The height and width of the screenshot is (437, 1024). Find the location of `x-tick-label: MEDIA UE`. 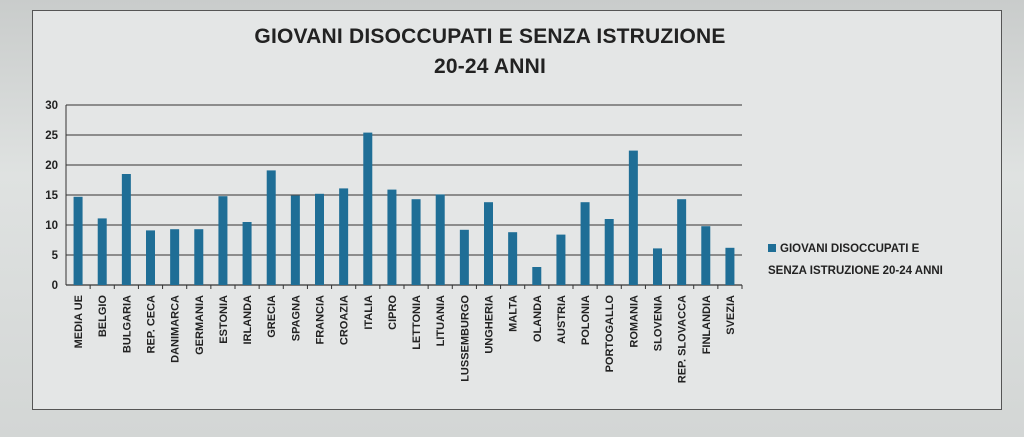

x-tick-label: MEDIA UE is located at coordinates (79, 321).